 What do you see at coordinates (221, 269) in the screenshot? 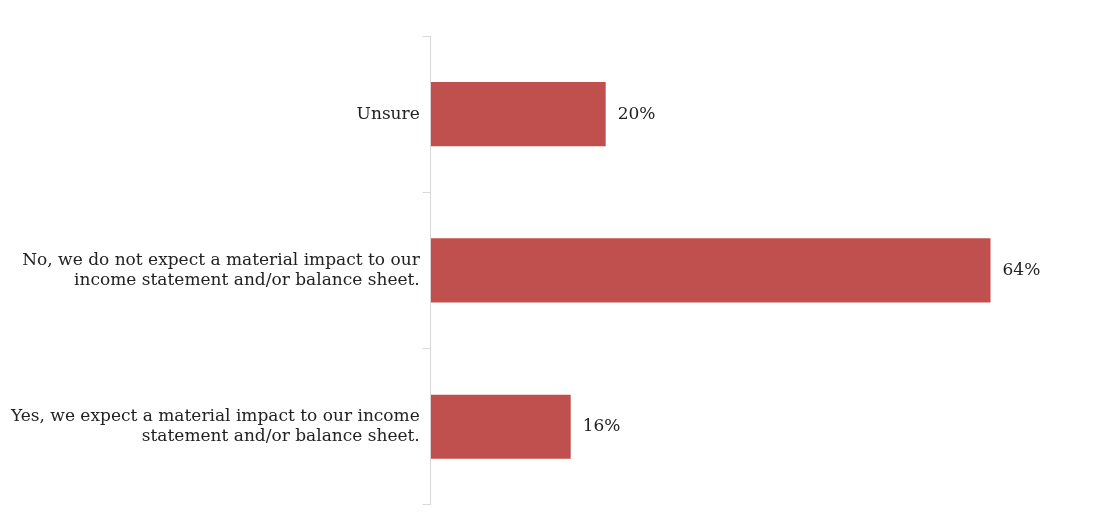
I see `y-tick-label: No, we do not expect a material impact to our income statement and/or balance sheet.` at bounding box center [221, 269].